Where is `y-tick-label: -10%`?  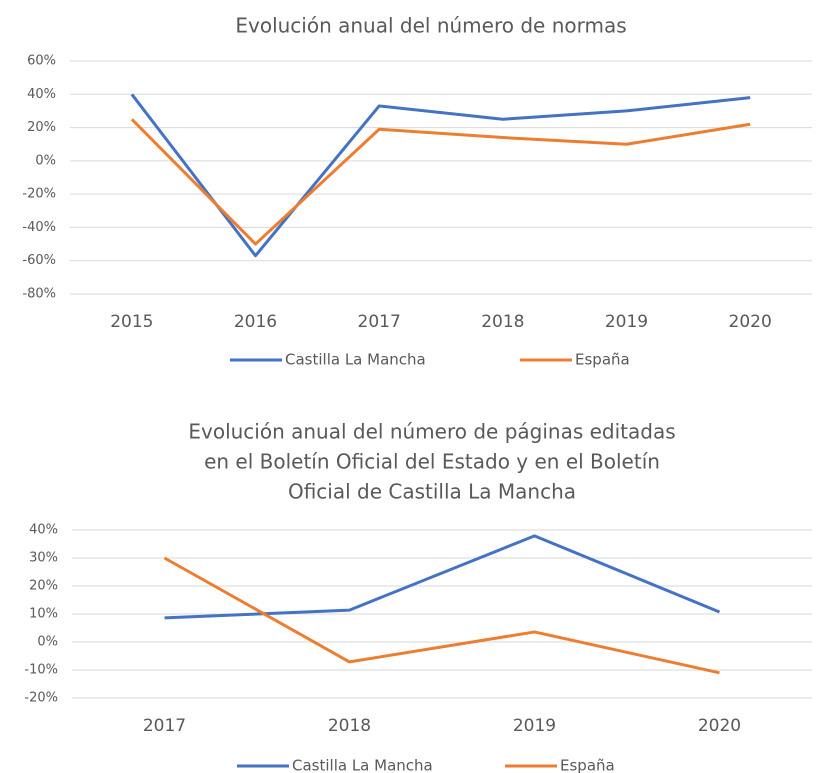
y-tick-label: -10% is located at coordinates (41, 670).